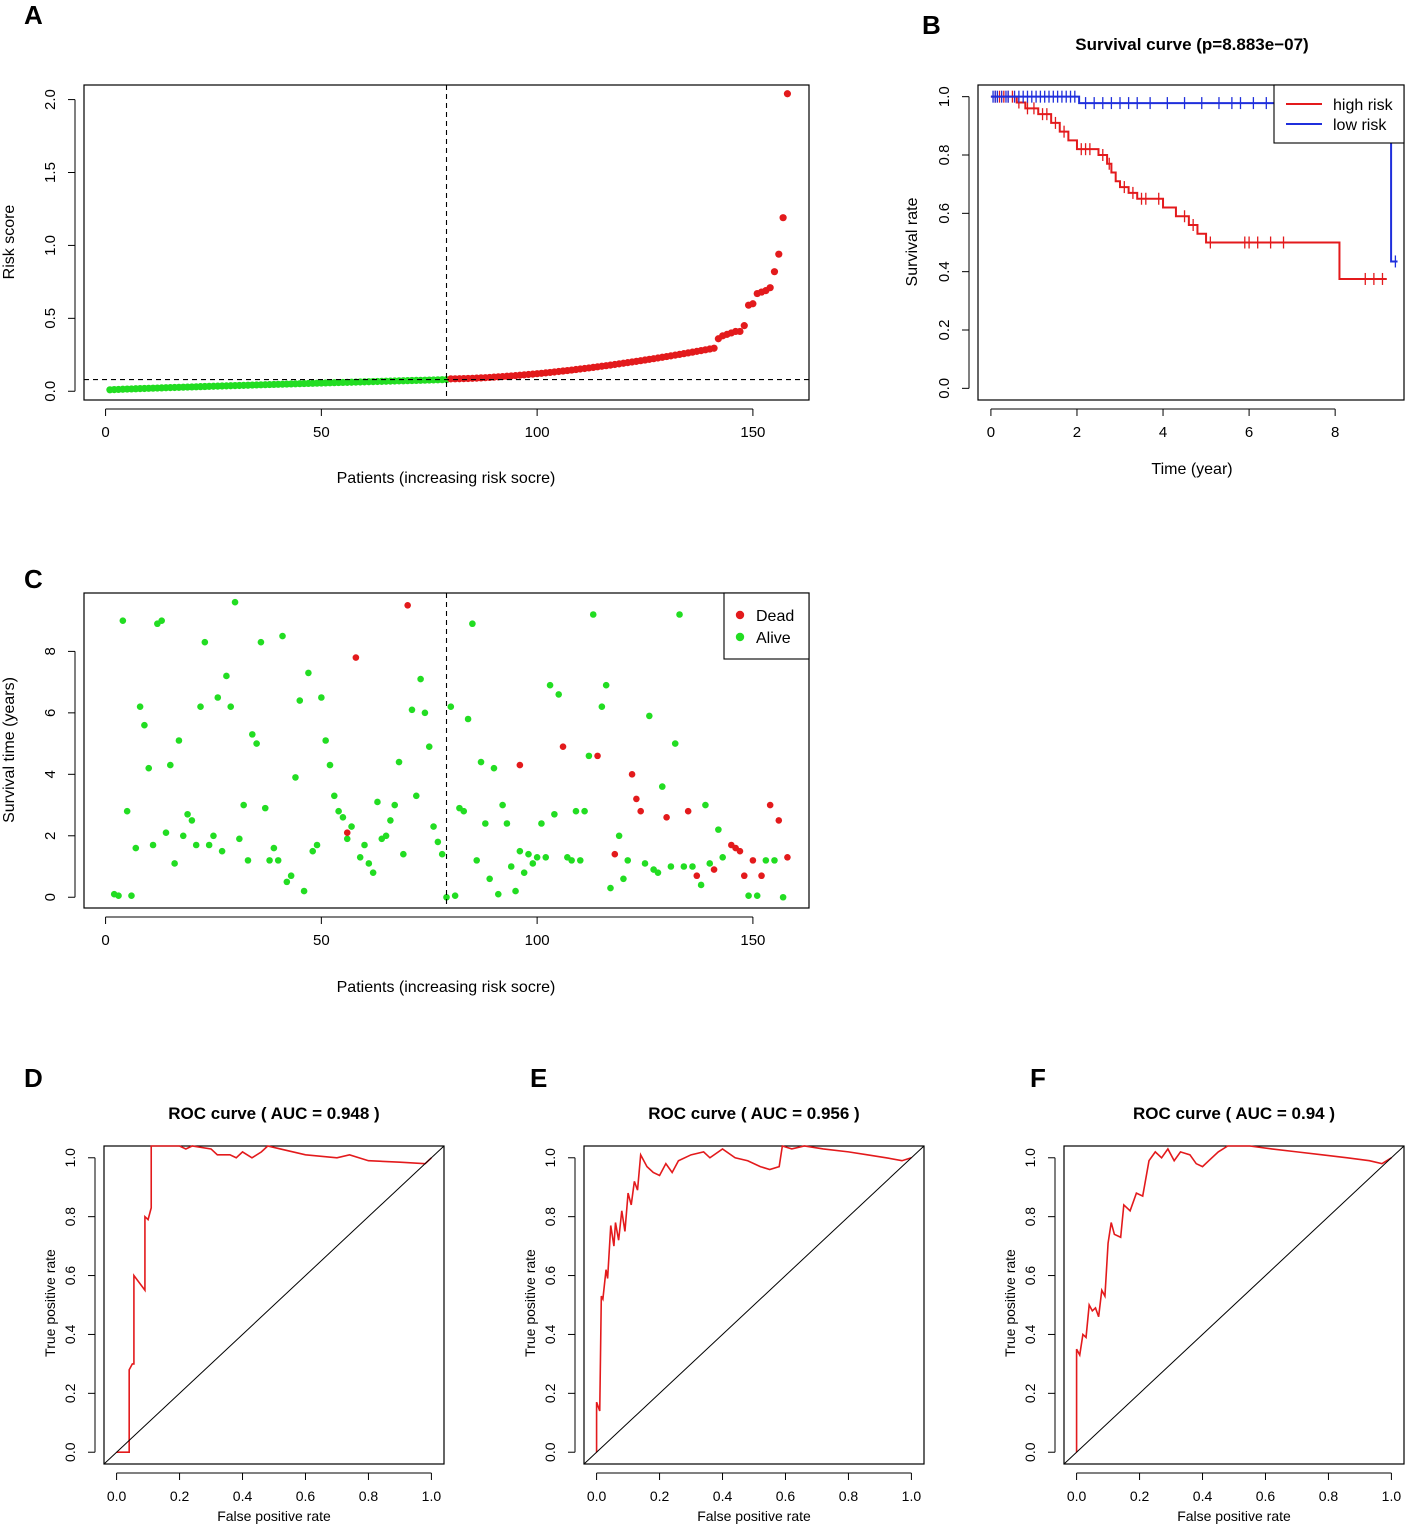 This screenshot has height=1527, width=1406. I want to click on y-tick-label: 6, so click(50, 713).